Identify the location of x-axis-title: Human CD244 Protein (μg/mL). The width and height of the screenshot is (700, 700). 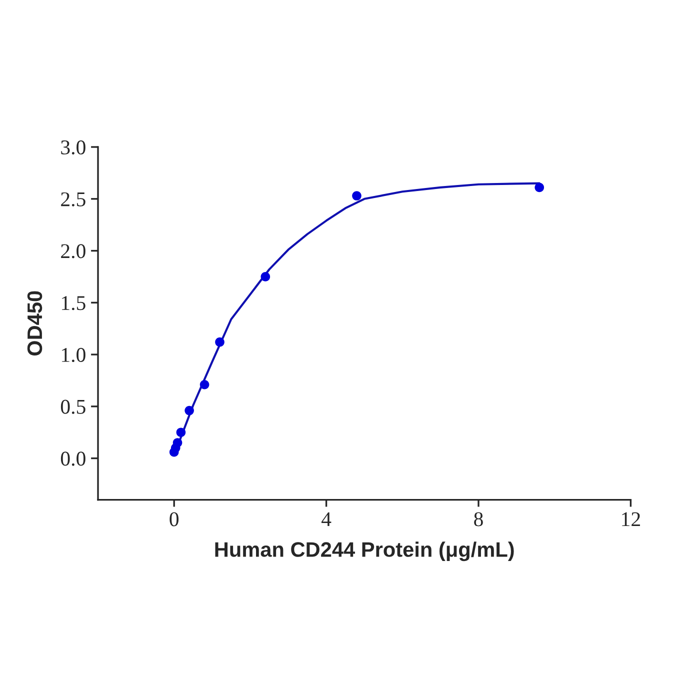
(364, 552).